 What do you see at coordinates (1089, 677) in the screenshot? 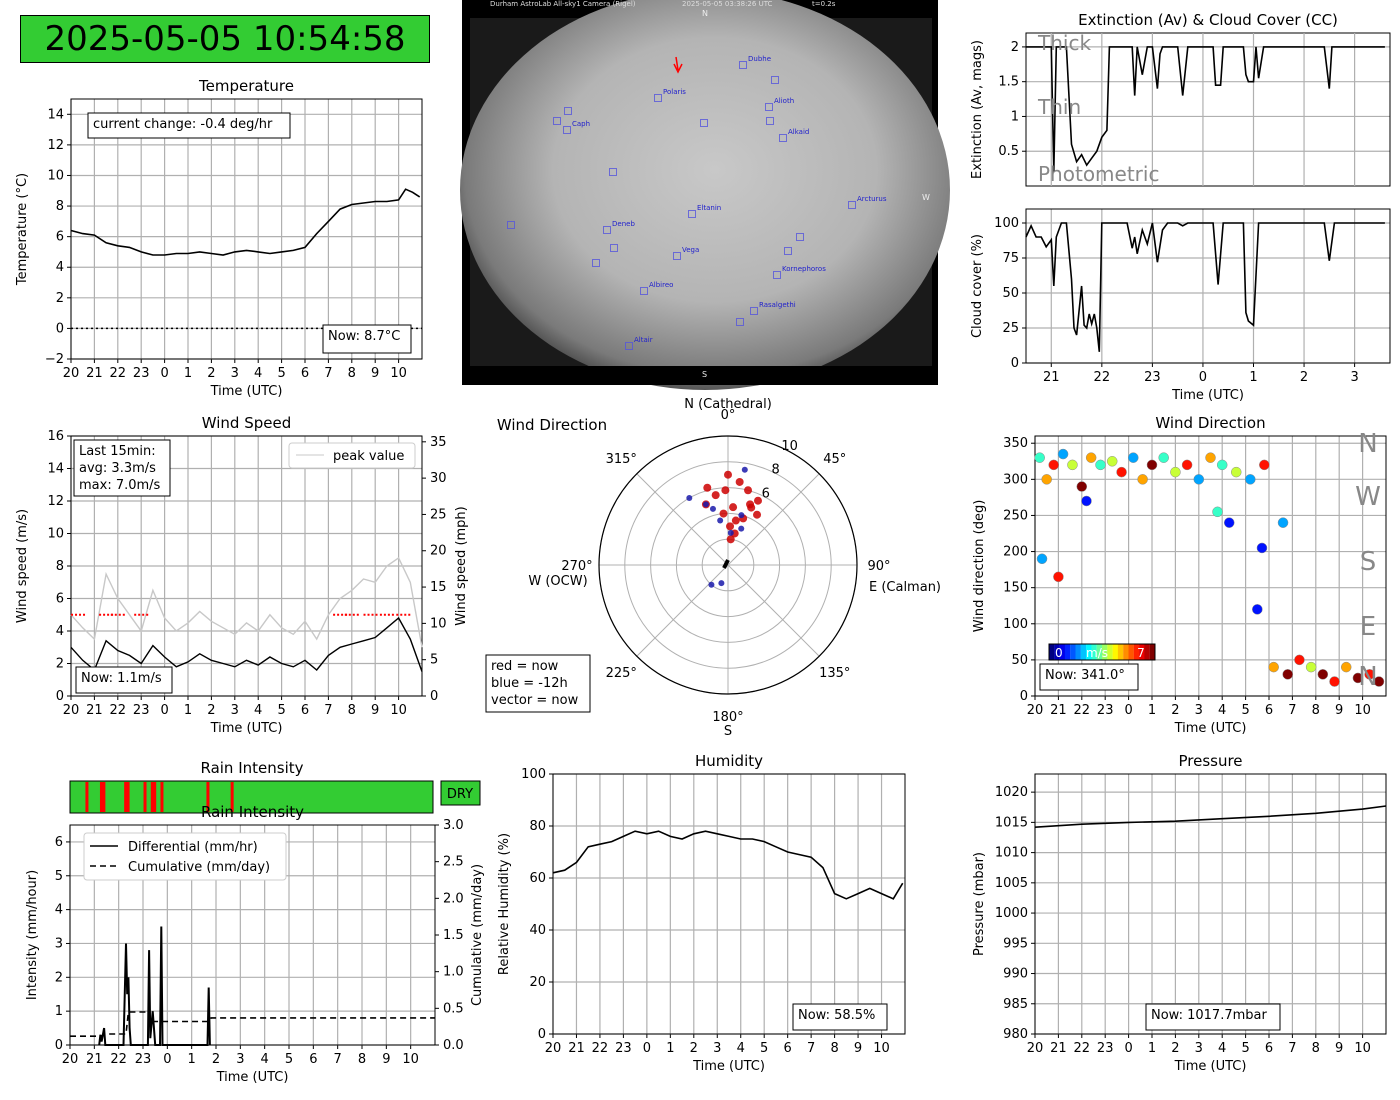
I see `wind-direction-now-label: Now: 341.0°` at bounding box center [1089, 677].